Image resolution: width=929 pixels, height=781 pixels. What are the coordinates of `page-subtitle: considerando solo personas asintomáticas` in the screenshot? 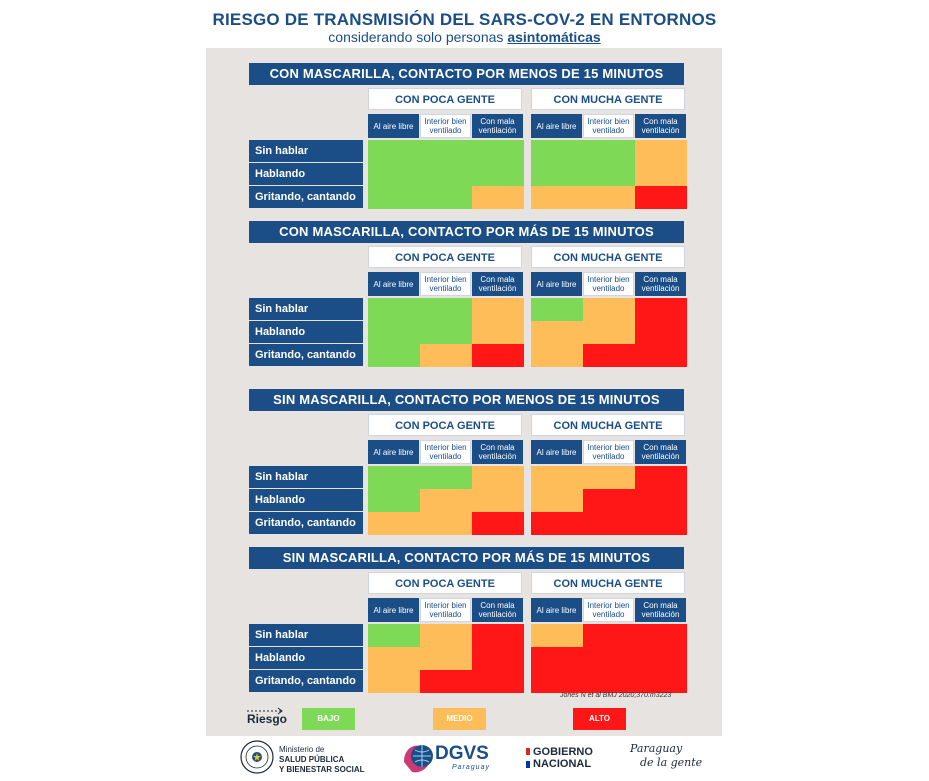 It's located at (464, 37).